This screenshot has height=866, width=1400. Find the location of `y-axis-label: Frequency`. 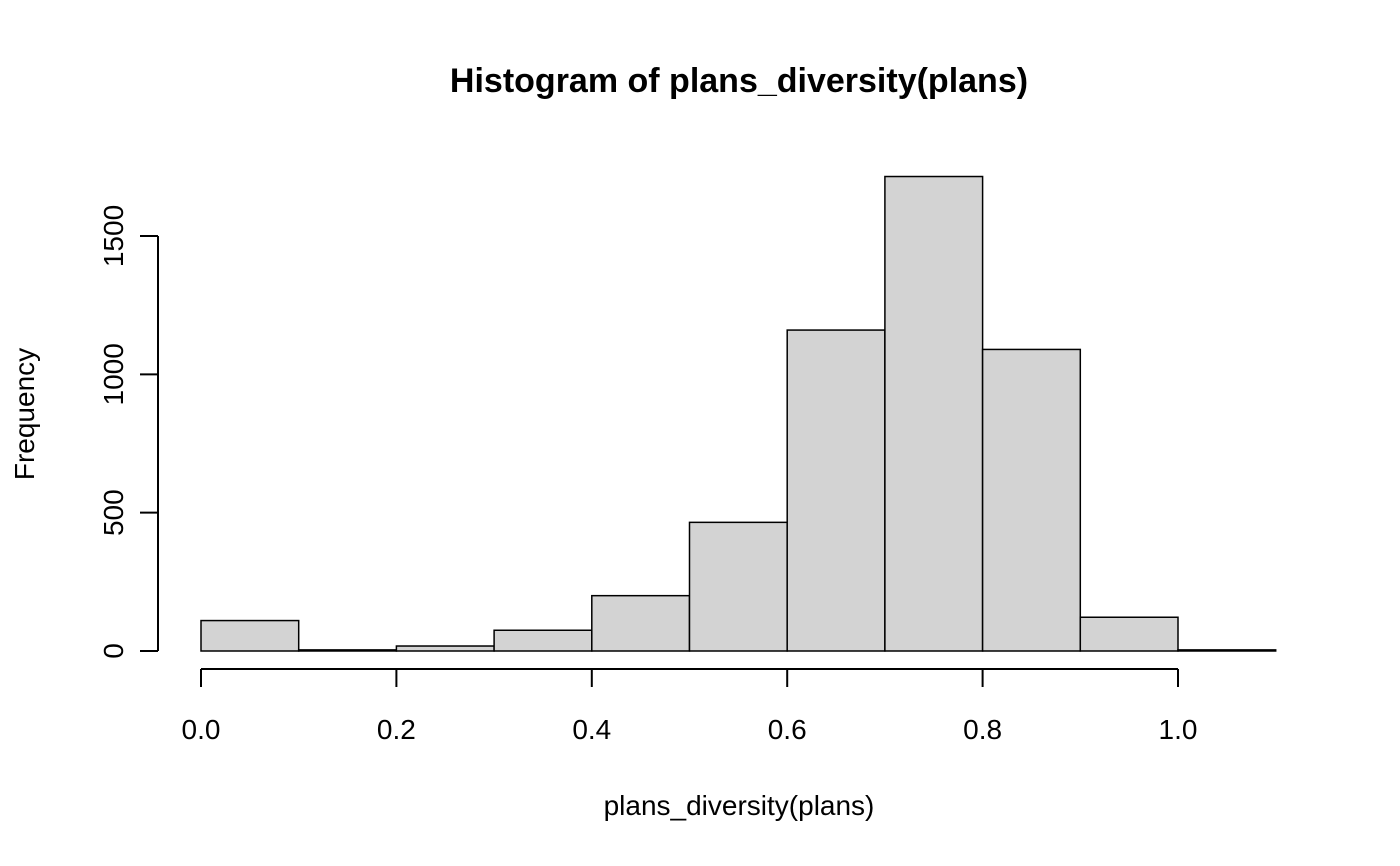

y-axis-label: Frequency is located at coordinates (24, 414).